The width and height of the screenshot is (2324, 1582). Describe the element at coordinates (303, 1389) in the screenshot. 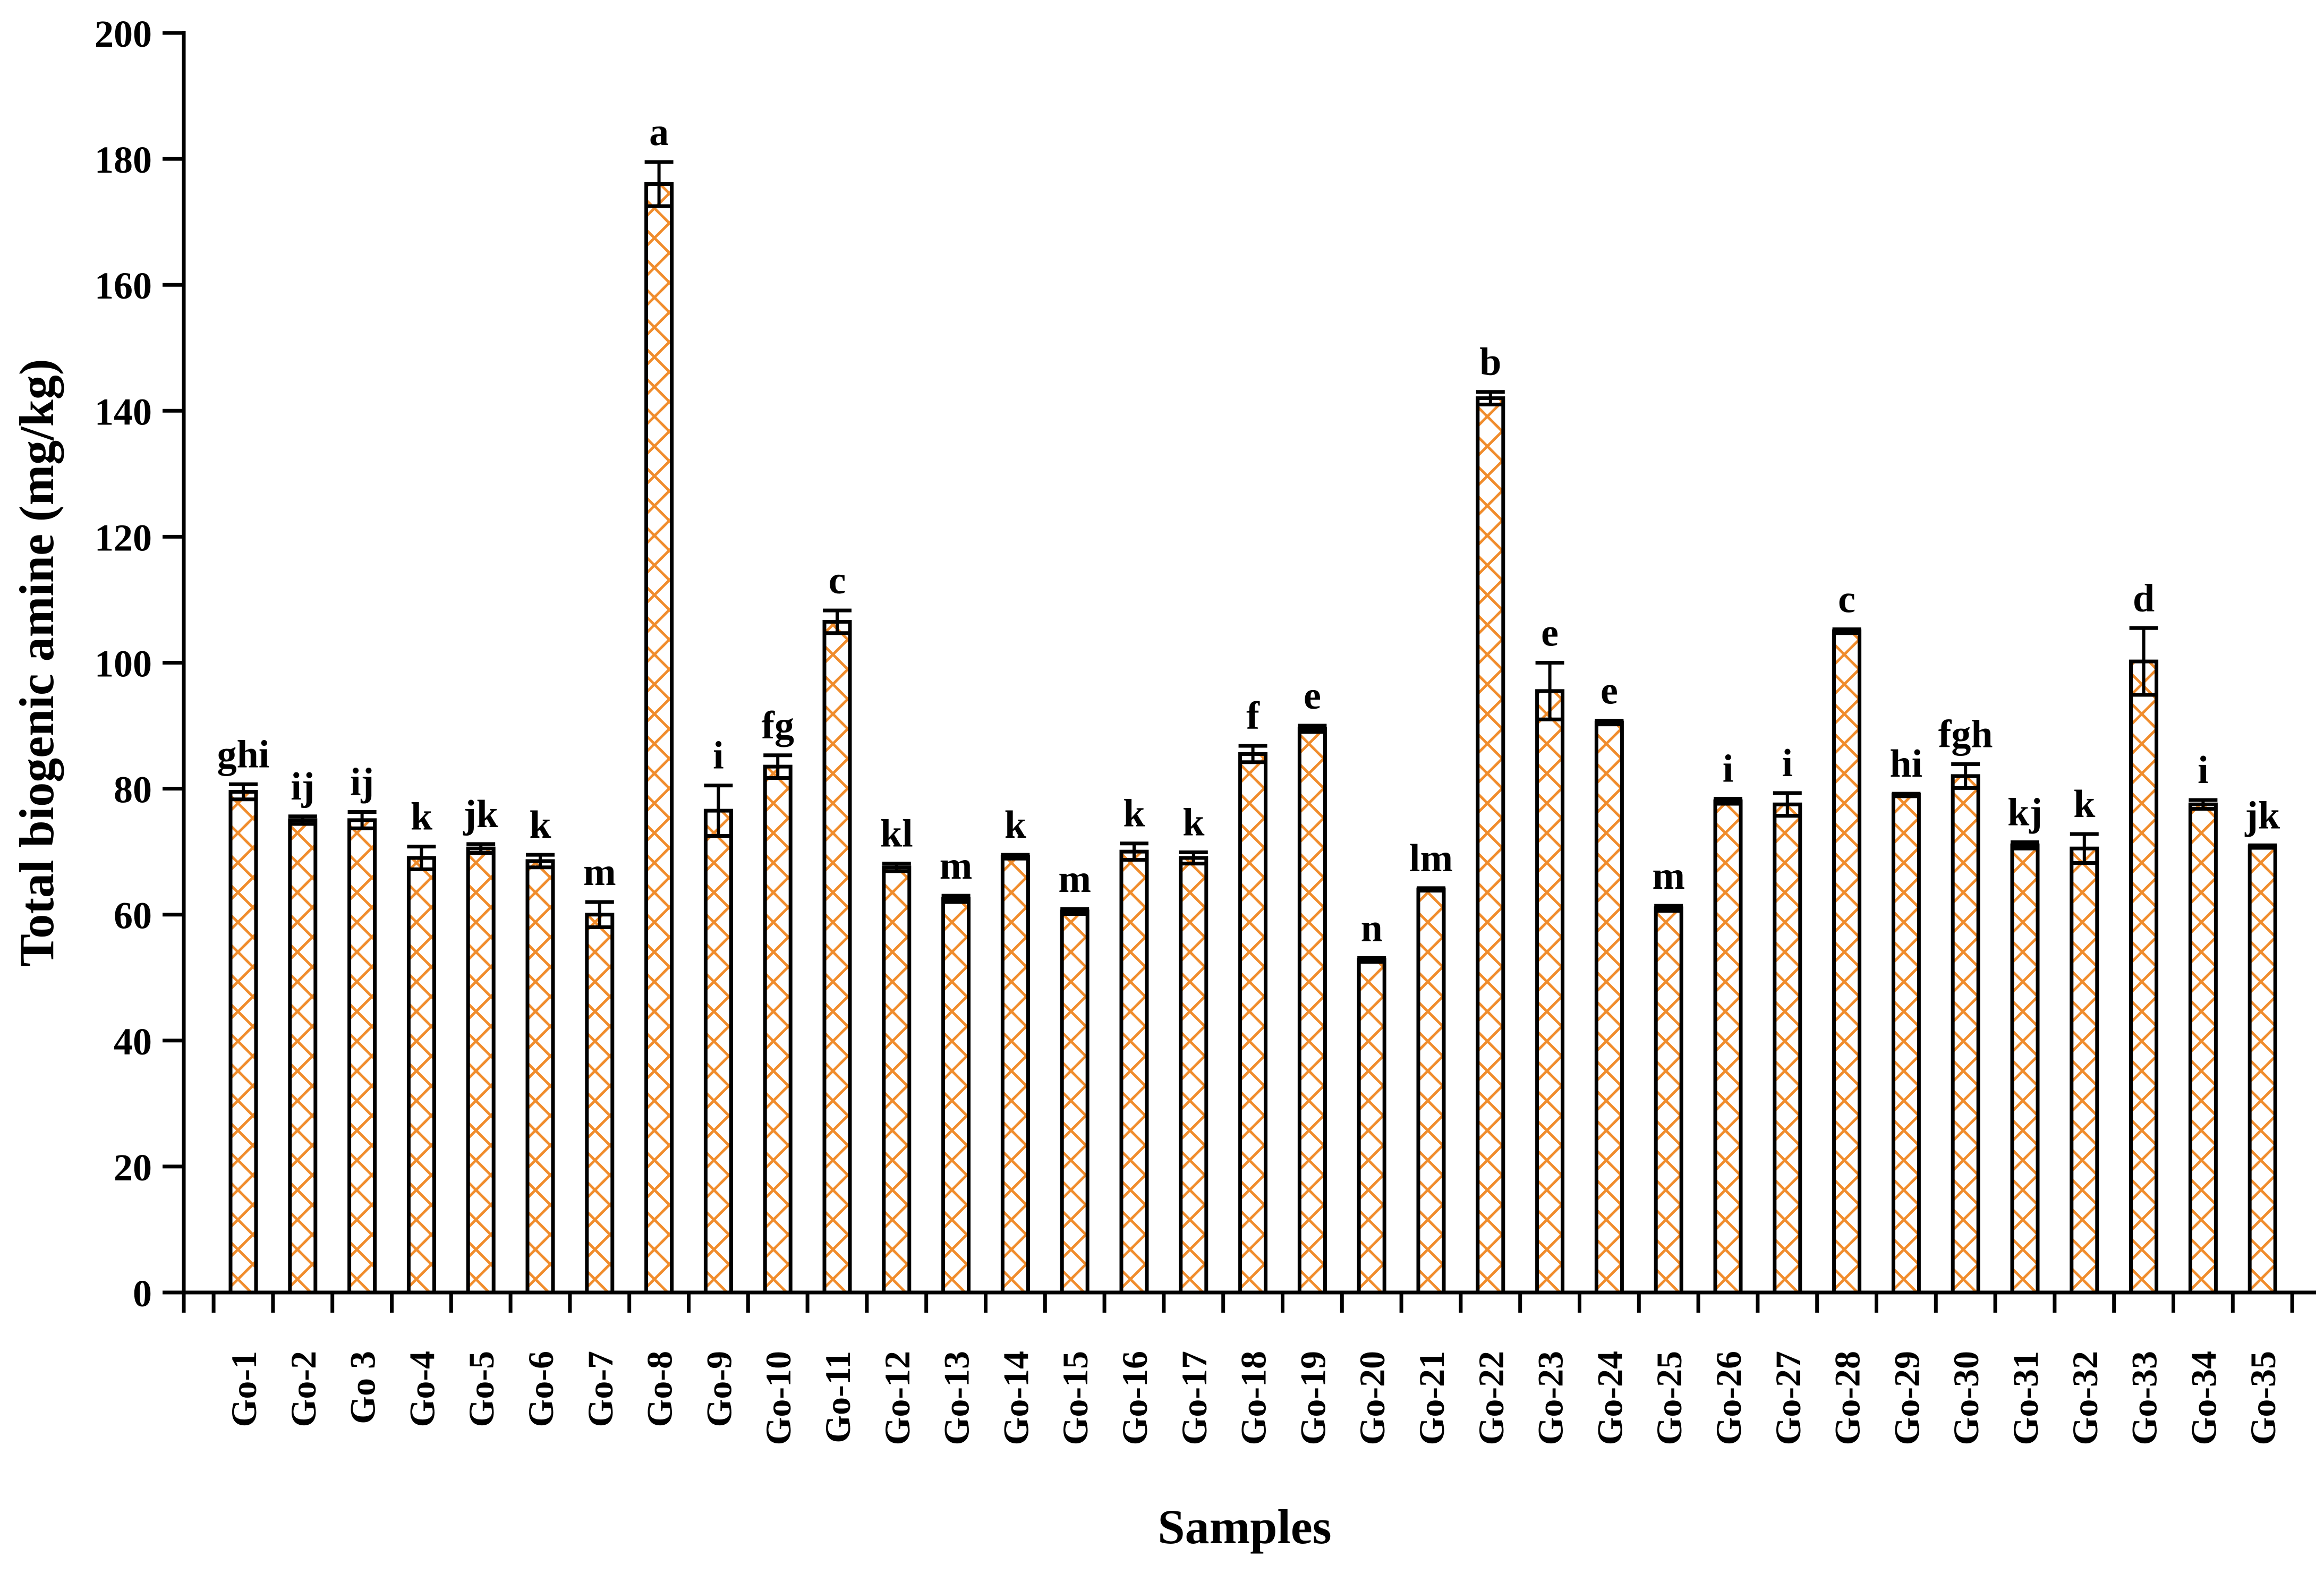

I see `x-tick-label: Go-2` at that location.